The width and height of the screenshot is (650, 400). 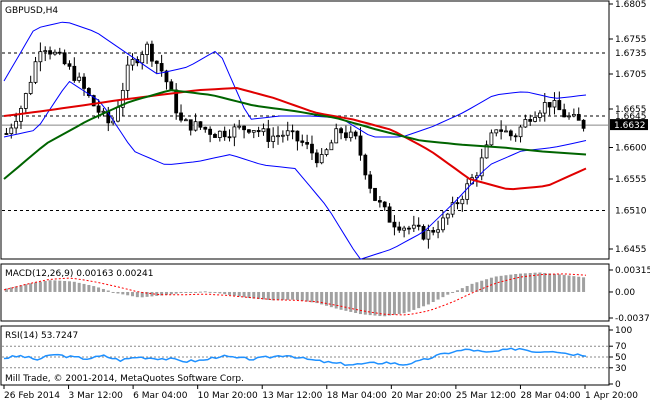 I want to click on price-tick-label: 1.6455, so click(x=631, y=250).